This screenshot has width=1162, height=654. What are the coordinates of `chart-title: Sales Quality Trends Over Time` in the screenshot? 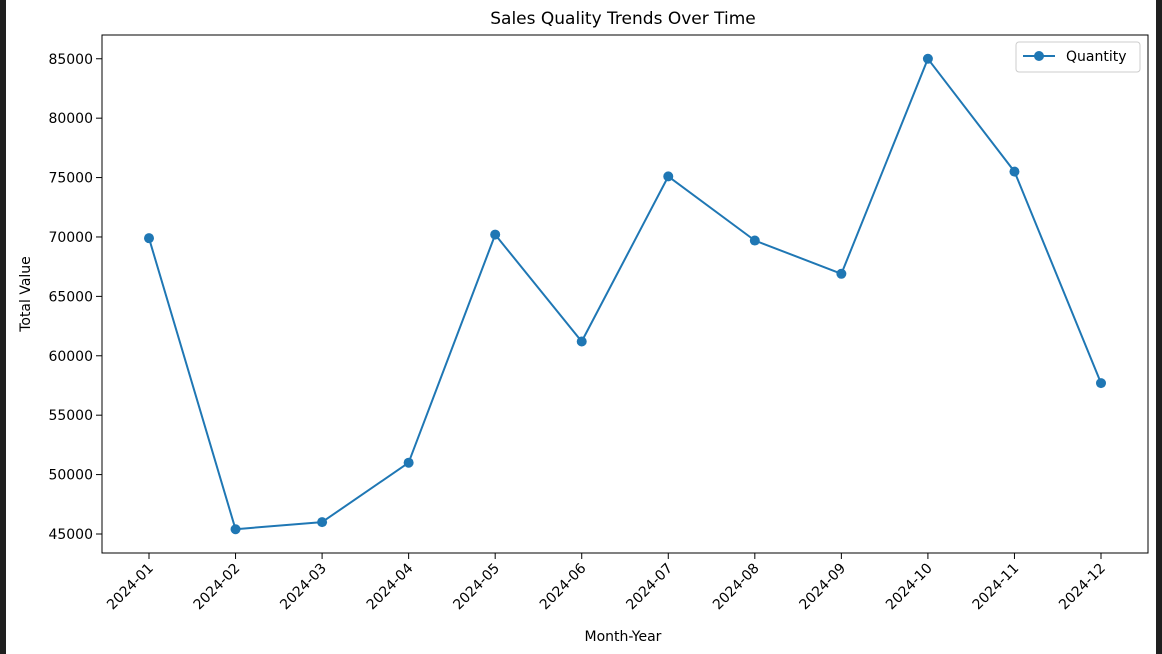 It's located at (622, 19).